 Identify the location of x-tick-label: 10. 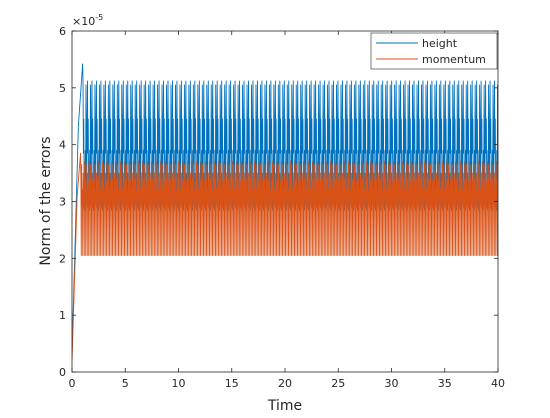
(179, 383).